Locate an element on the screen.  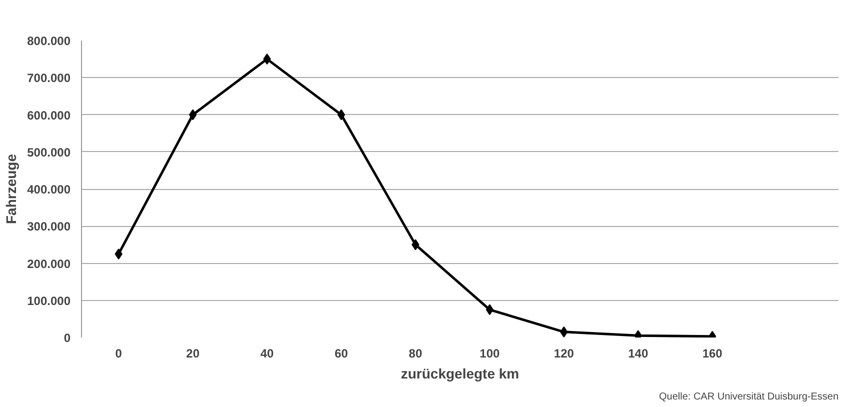
x-tick-label: 20 is located at coordinates (193, 353).